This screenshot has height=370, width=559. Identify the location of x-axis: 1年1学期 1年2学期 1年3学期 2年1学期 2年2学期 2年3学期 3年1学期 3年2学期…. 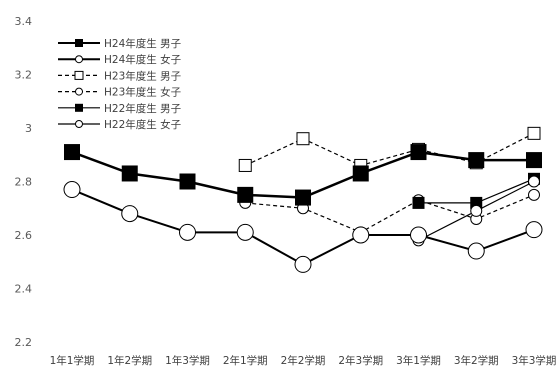
(303, 360).